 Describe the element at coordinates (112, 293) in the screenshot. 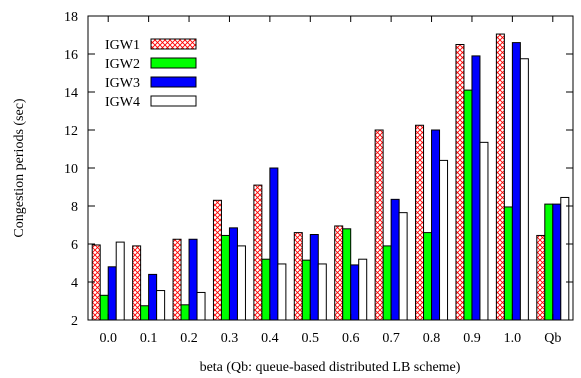

I see `bar-igw3-0.0` at that location.